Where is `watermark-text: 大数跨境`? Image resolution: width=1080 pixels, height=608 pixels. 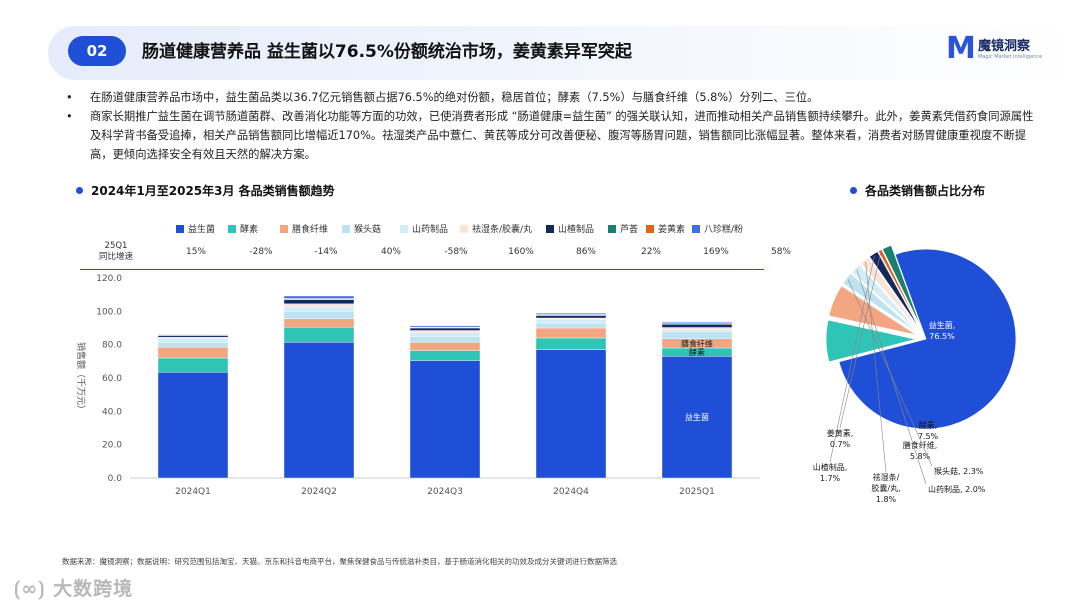 watermark-text: 大数跨境 is located at coordinates (93, 589).